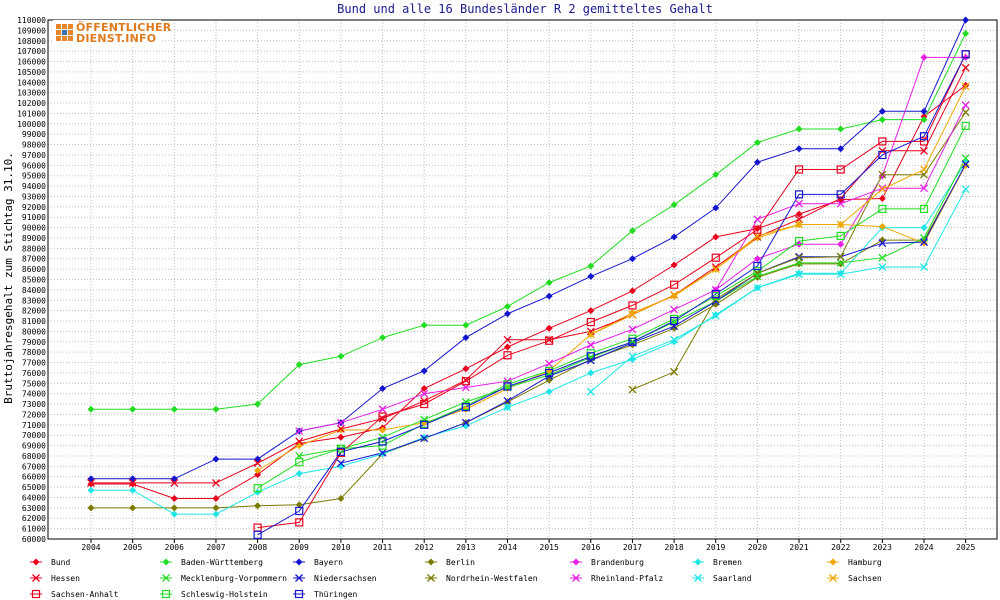 The image size is (1000, 600). Describe the element at coordinates (31, 124) in the screenshot. I see `y-tick-label: 100000` at that location.